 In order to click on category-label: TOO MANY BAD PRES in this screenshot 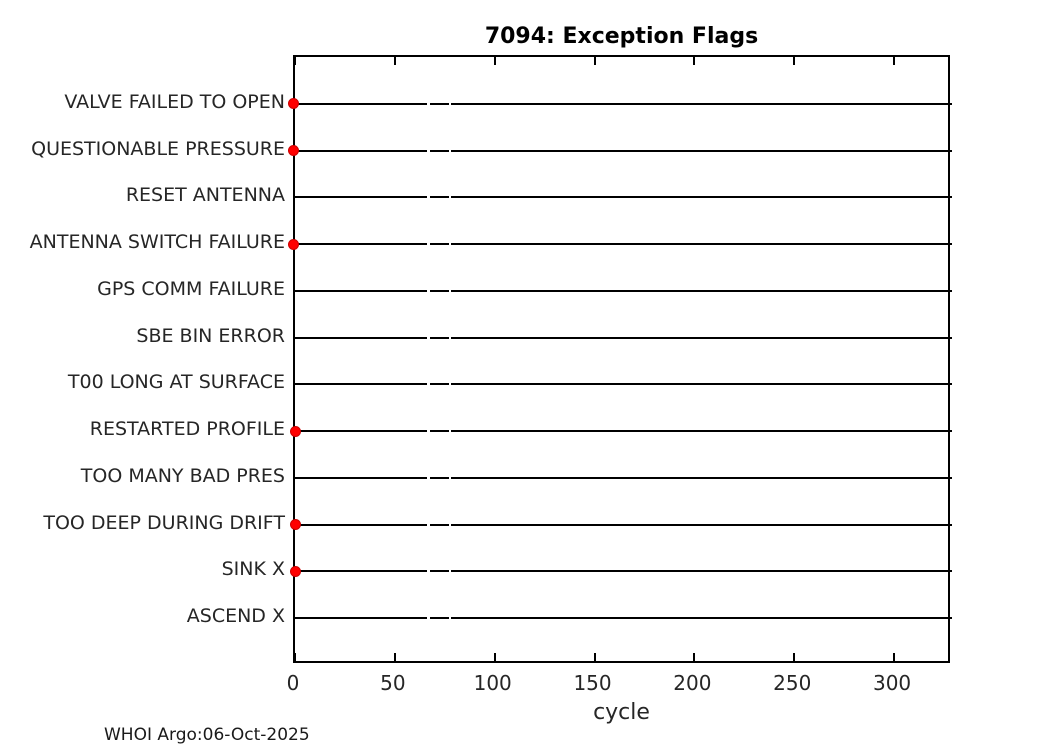, I will do `click(182, 475)`.